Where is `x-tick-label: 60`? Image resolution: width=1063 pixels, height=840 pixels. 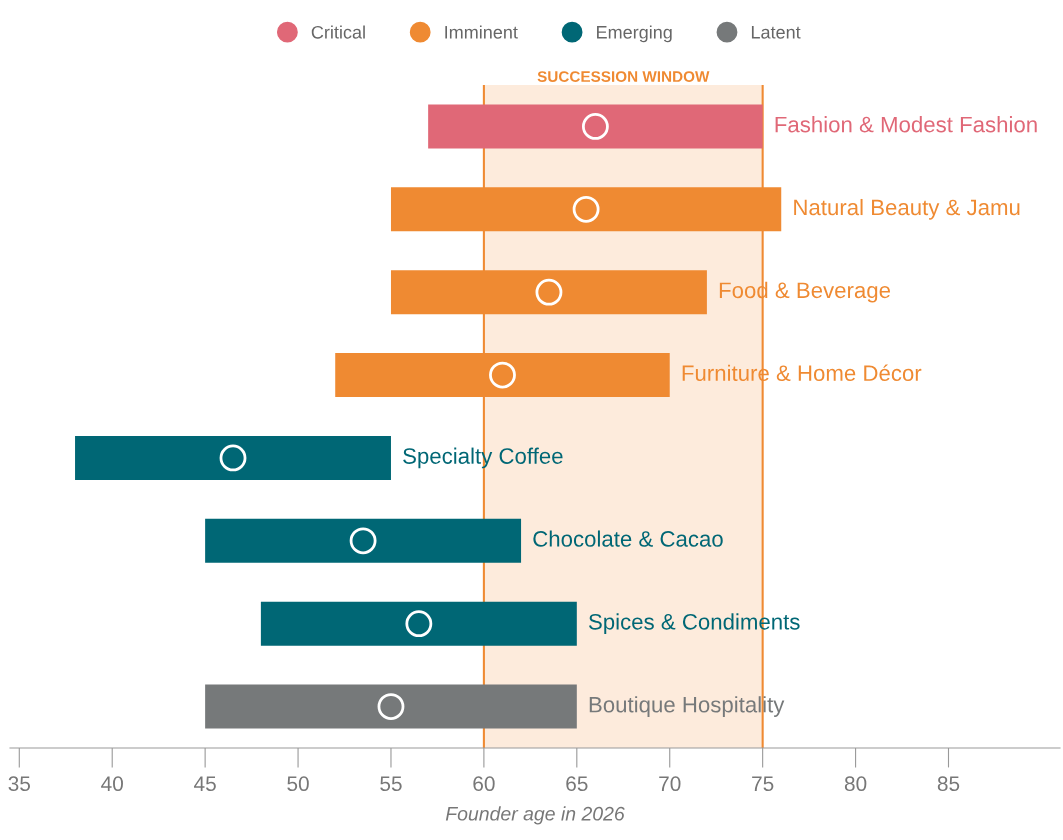 x-tick-label: 60 is located at coordinates (484, 784).